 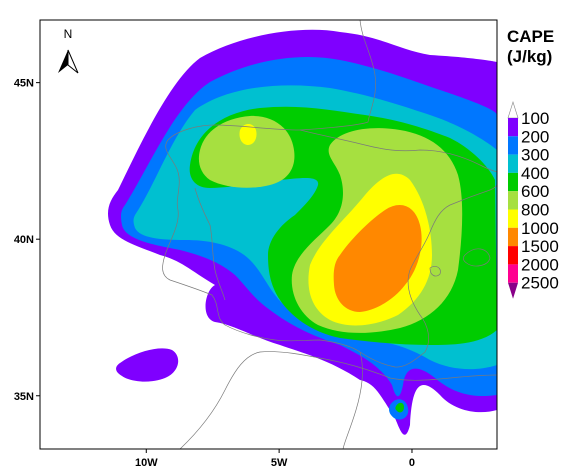 What do you see at coordinates (73, 61) in the screenshot?
I see `north-arrow-right-half` at bounding box center [73, 61].